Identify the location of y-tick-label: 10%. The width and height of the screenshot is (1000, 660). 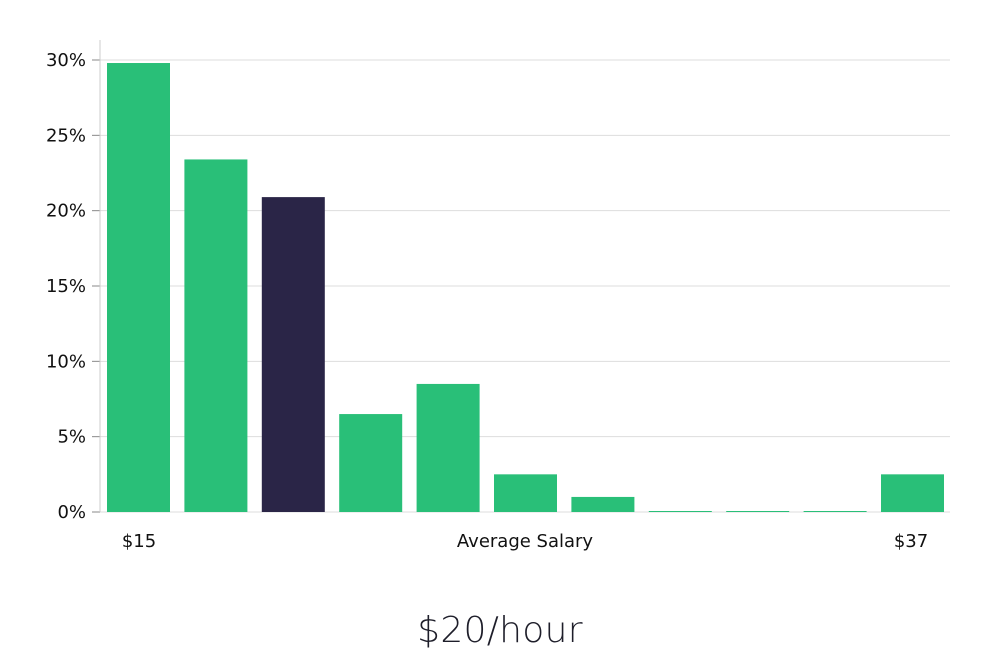
(66, 361).